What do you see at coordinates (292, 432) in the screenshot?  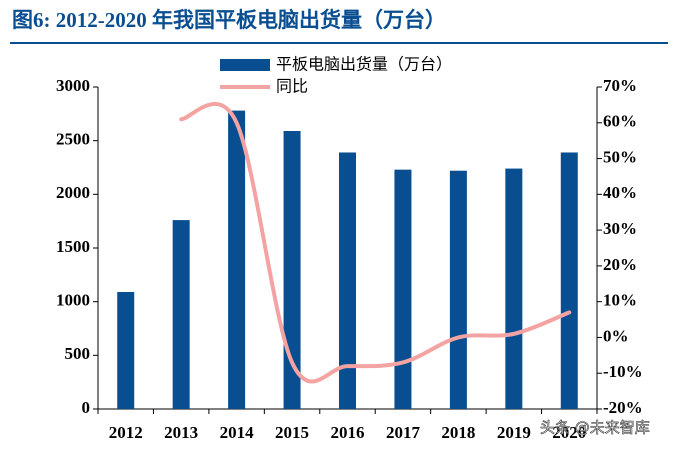 I see `x-tick-label: 2015` at bounding box center [292, 432].